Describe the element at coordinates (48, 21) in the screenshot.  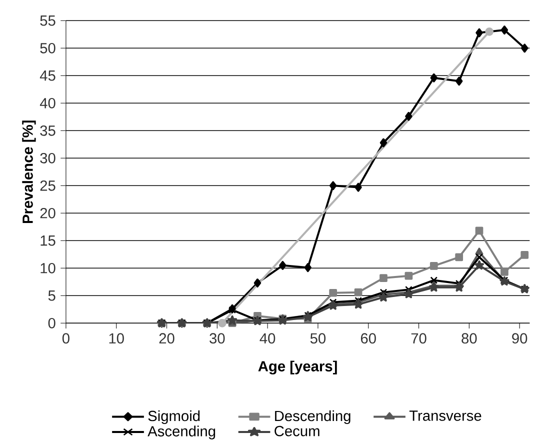
I see `y-tick-label: 55` at that location.